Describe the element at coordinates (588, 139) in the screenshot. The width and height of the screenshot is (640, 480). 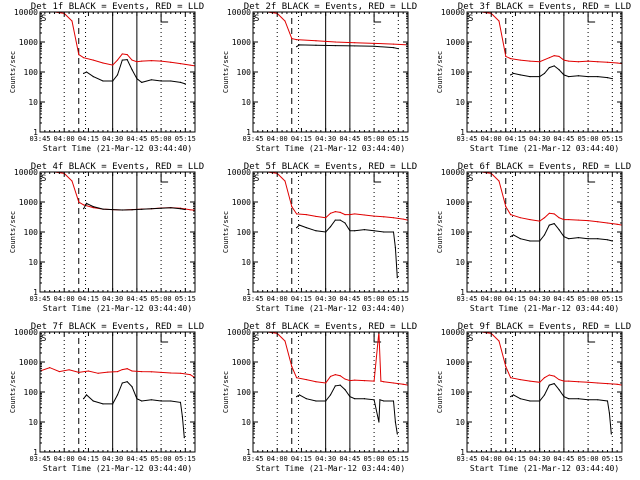
I see `x-tick-label: 05:00` at that location.